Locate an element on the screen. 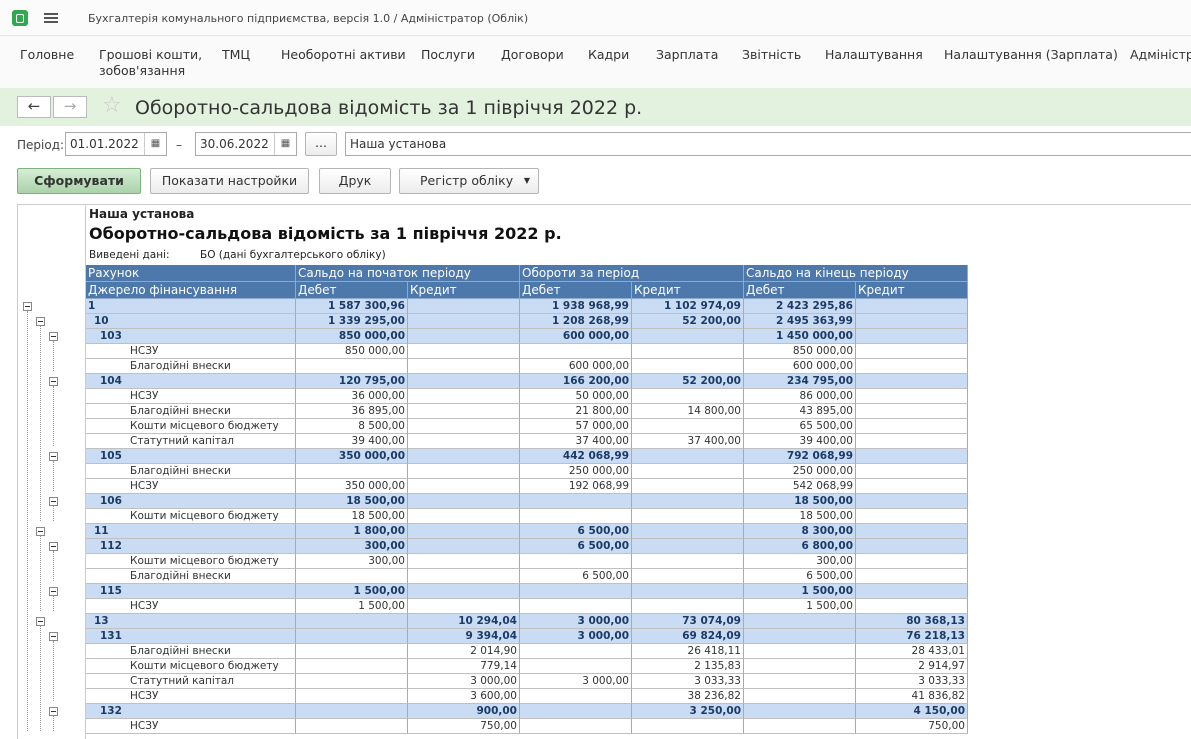 The image size is (1191, 739). register-button: Регістр обліку ▼ is located at coordinates (469, 181).